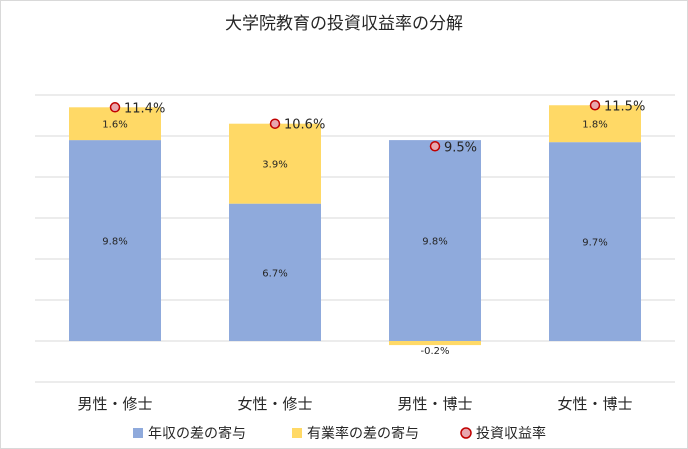  What do you see at coordinates (377, 127) in the screenshot?
I see `roi-markers: 11.4% 10.6% 9.5% 11.5%` at bounding box center [377, 127].